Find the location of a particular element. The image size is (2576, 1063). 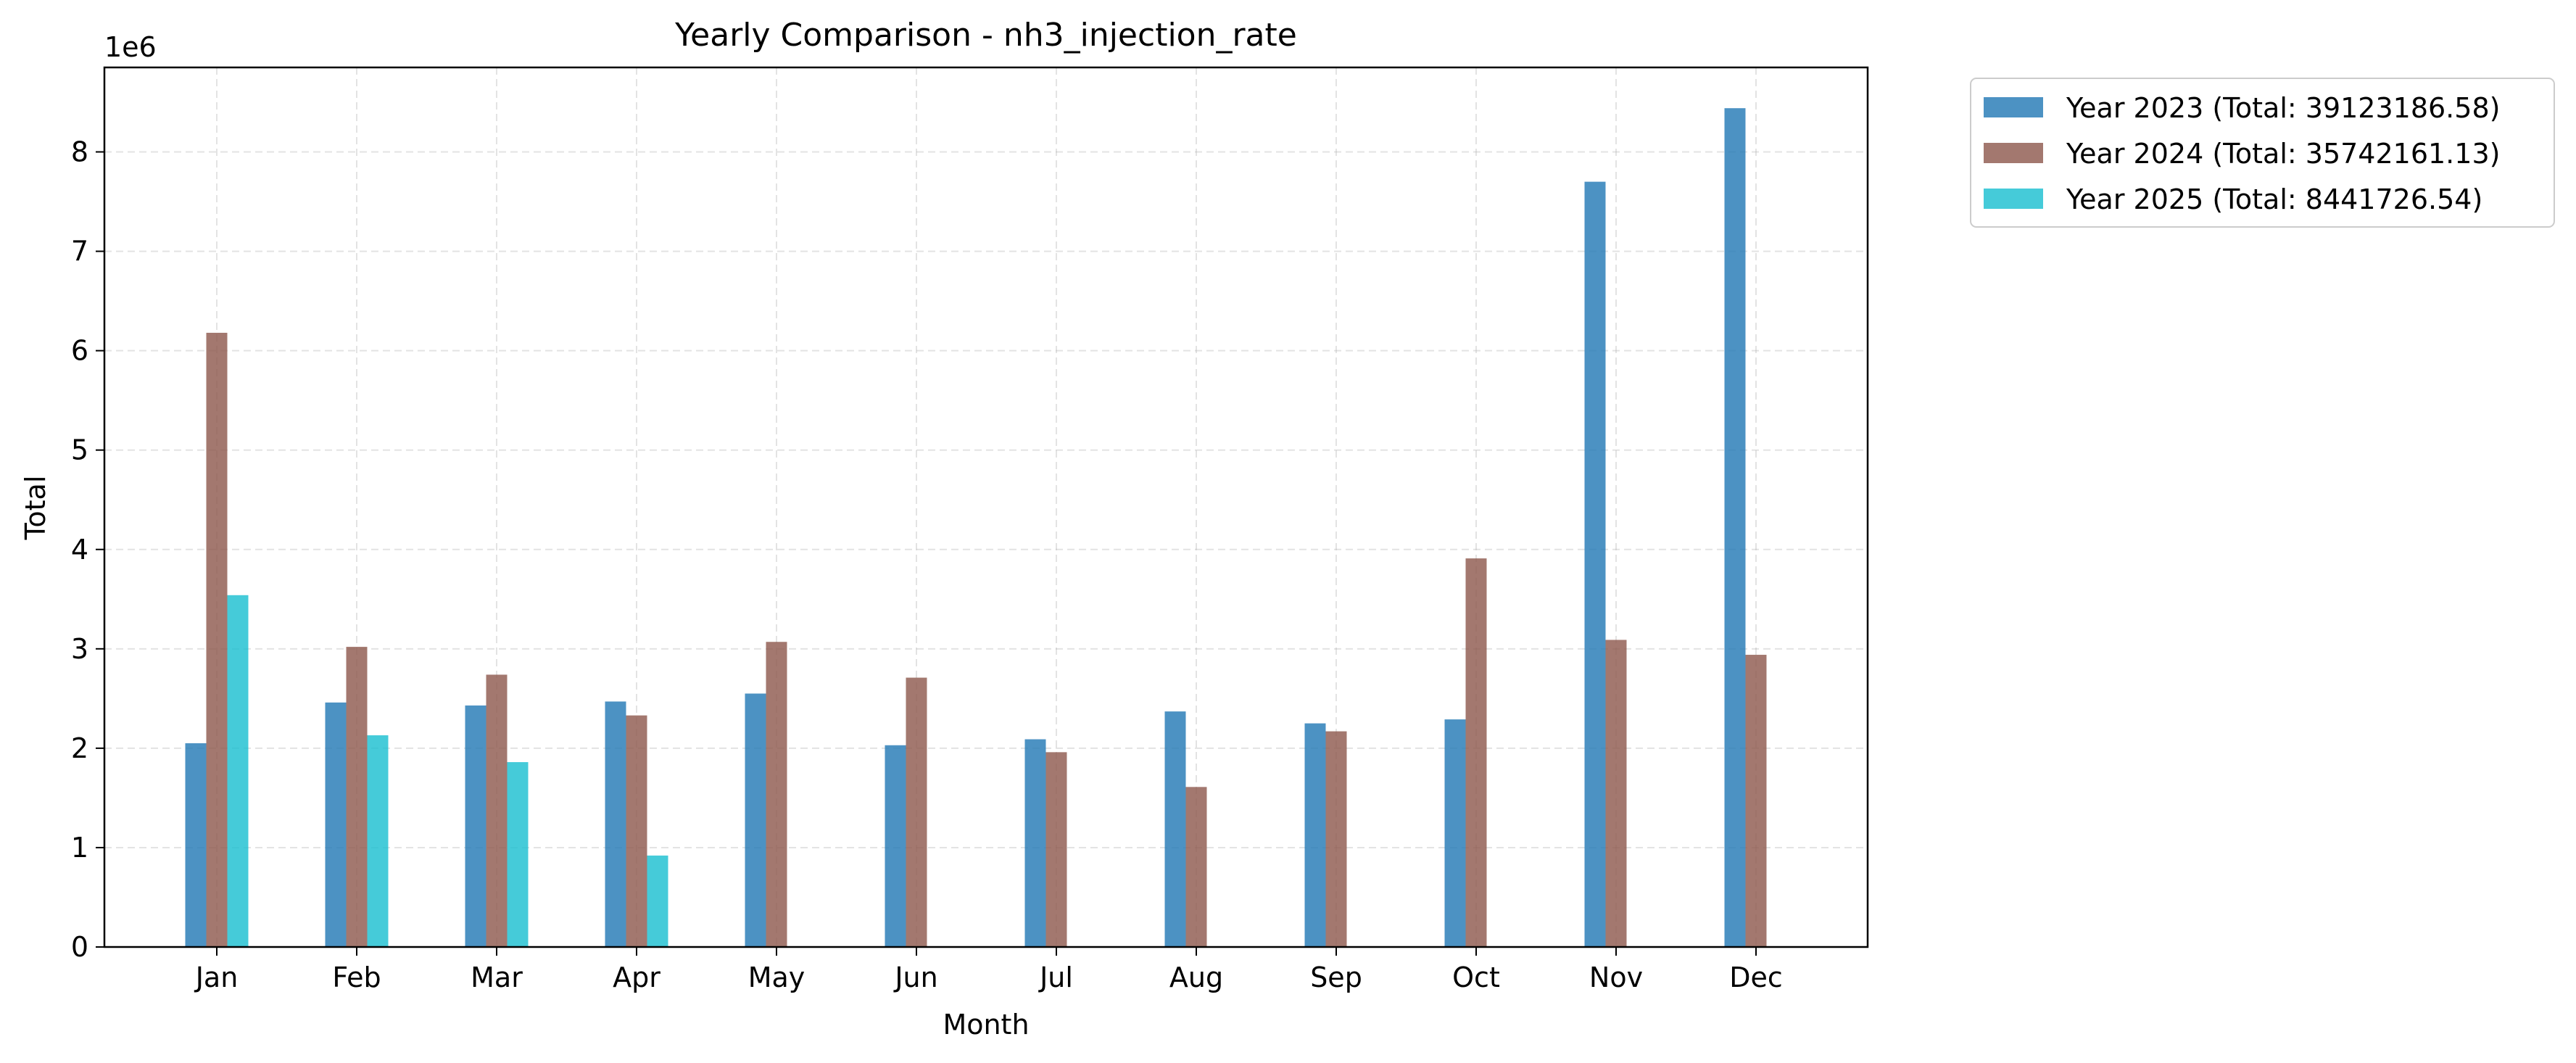

x-tick-label: Mar is located at coordinates (497, 977).